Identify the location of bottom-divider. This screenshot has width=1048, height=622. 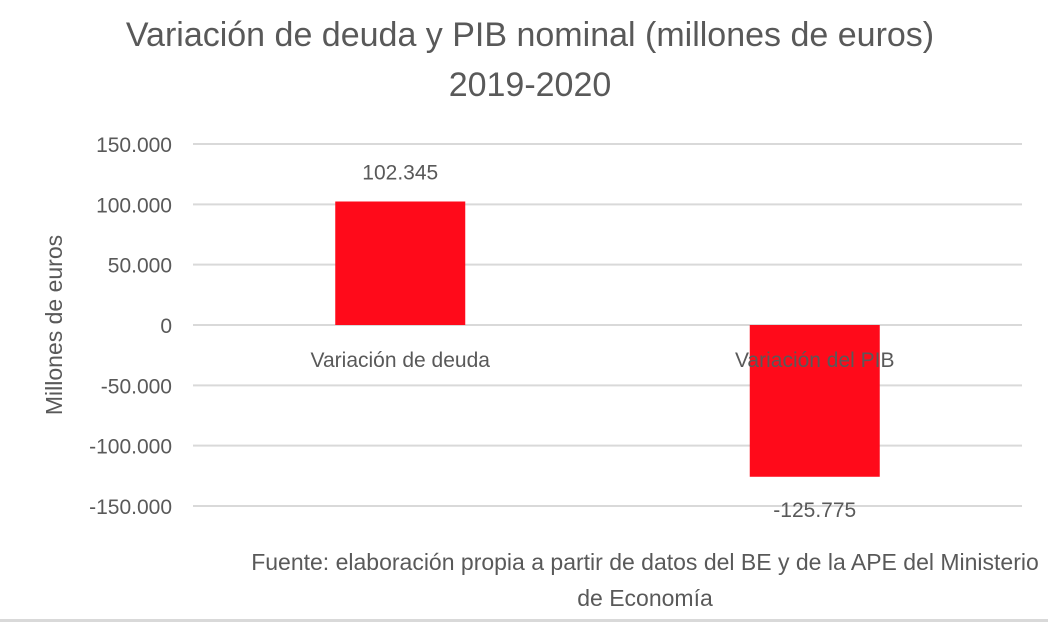
(524, 620).